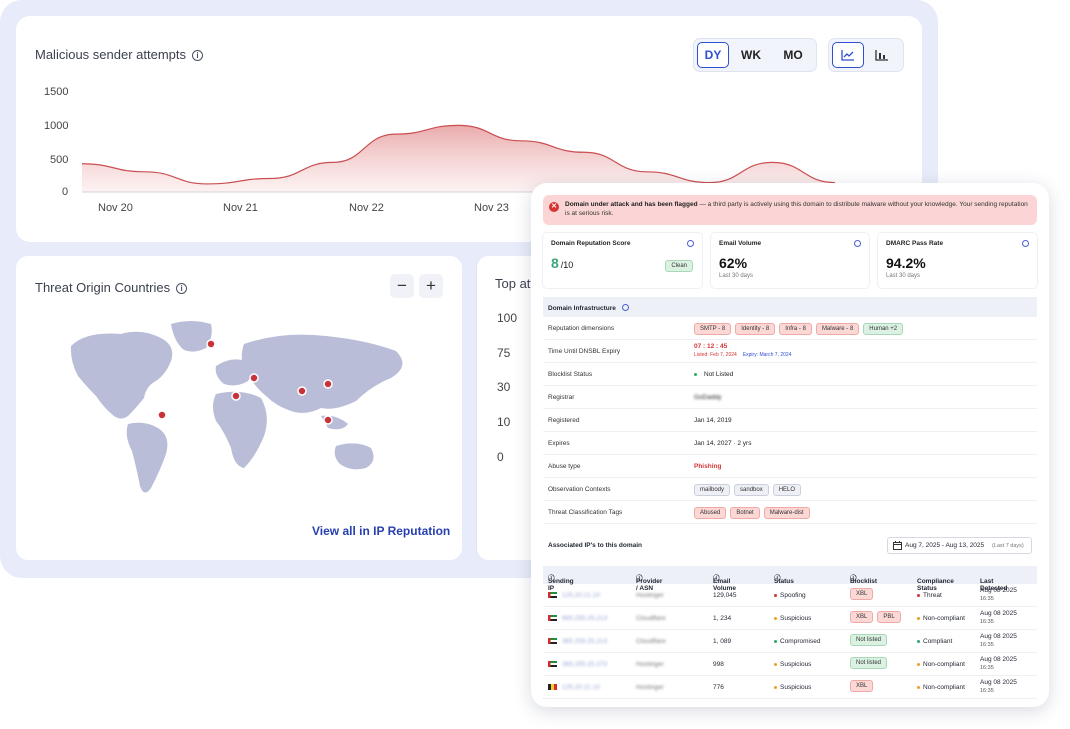  Describe the element at coordinates (708, 466) in the screenshot. I see `abuse-value: Phishing` at that location.